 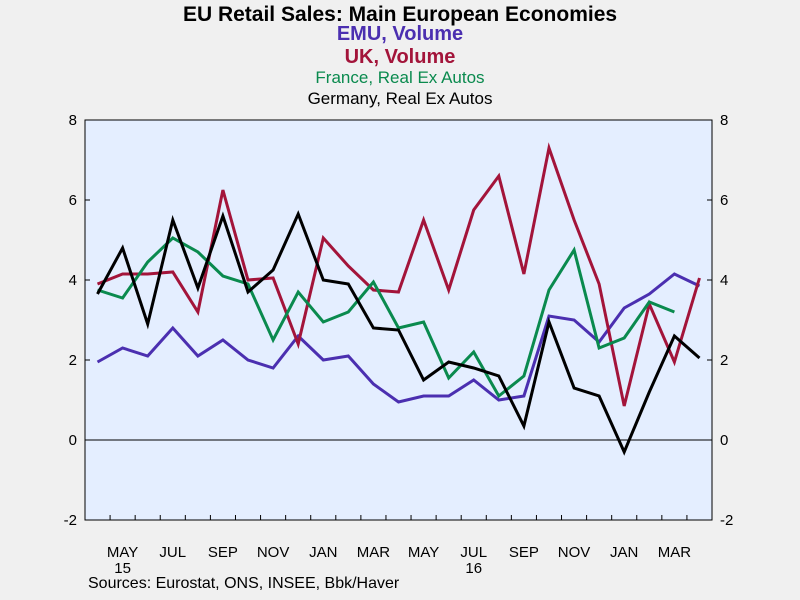 What do you see at coordinates (400, 34) in the screenshot?
I see `legend-emu: EMU, Volume` at bounding box center [400, 34].